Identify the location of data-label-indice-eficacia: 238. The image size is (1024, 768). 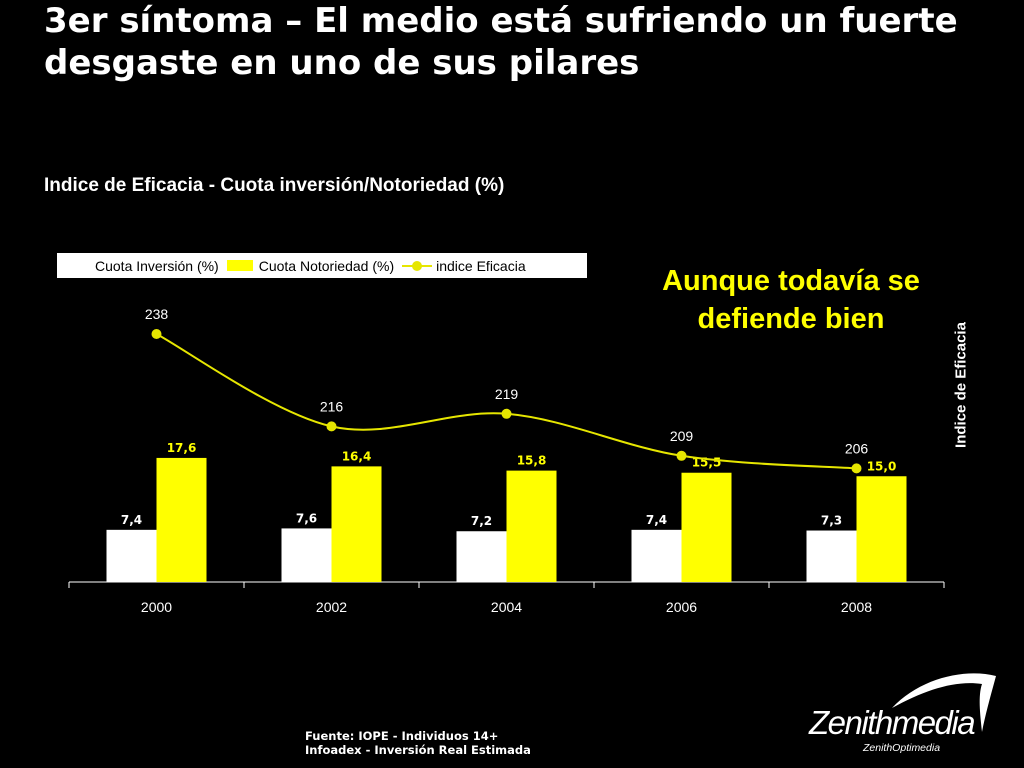
(157, 314).